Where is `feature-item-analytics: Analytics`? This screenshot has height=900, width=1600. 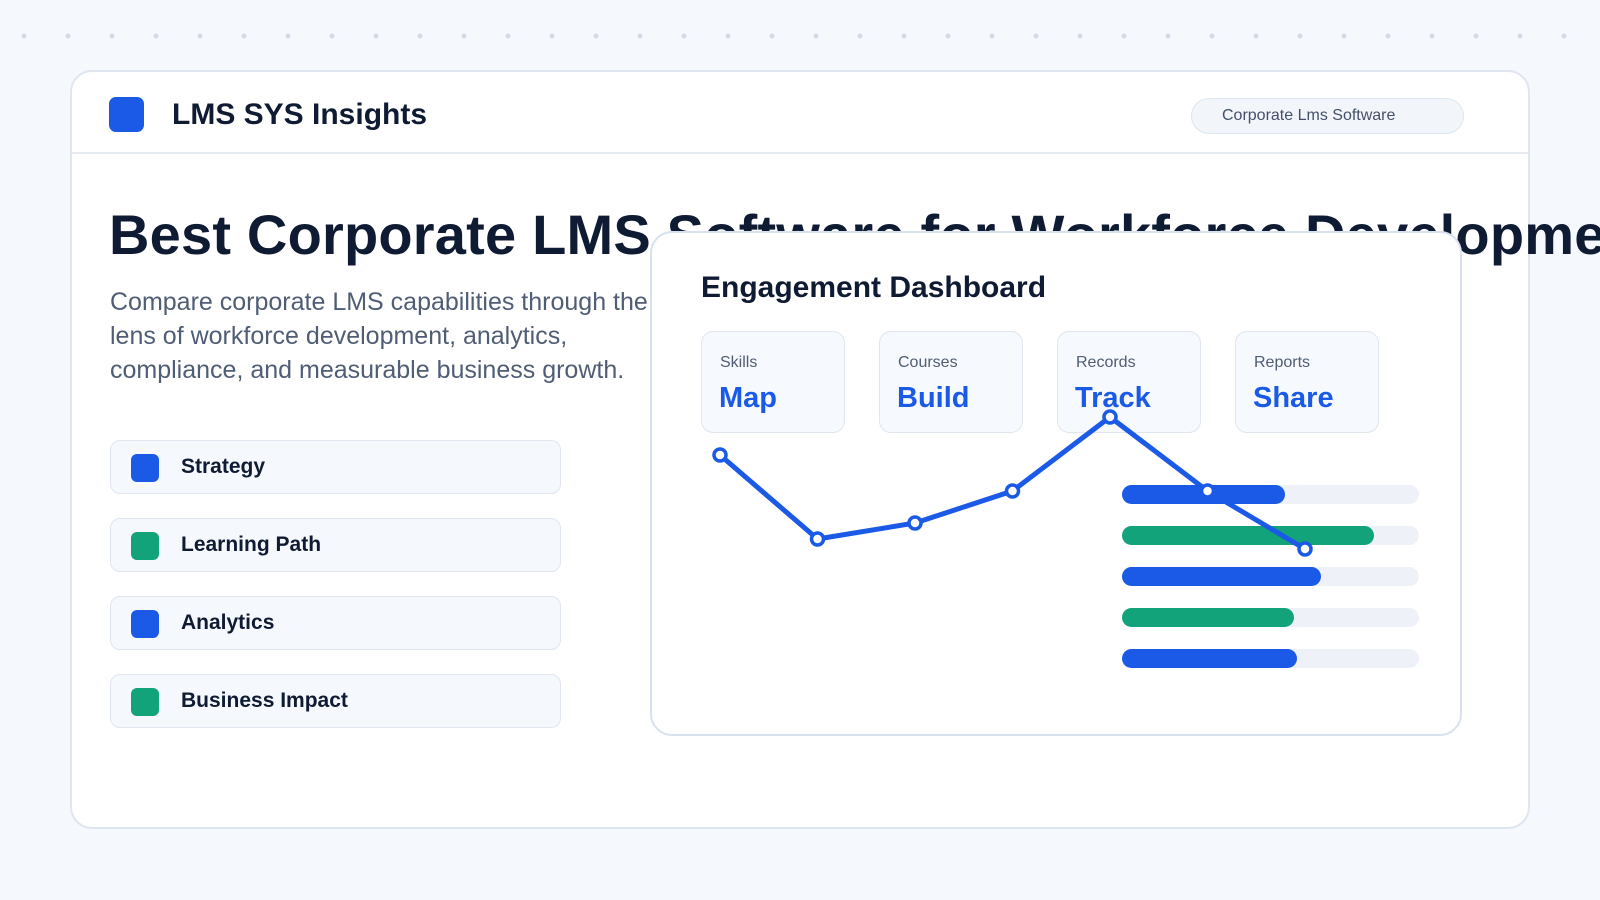 feature-item-analytics: Analytics is located at coordinates (335, 623).